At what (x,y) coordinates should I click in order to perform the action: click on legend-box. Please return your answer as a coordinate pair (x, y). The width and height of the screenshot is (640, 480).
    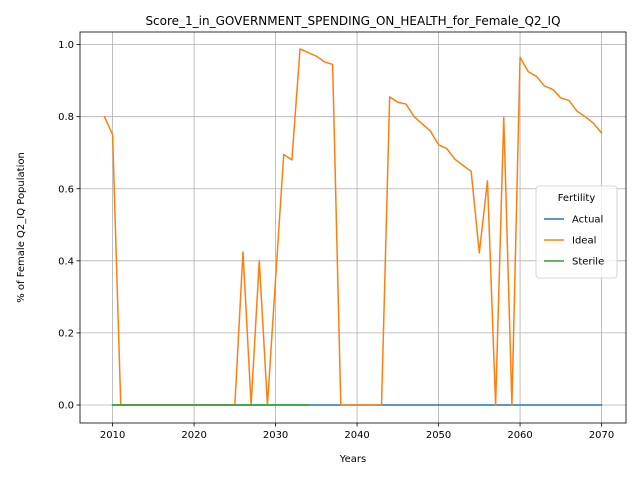
    Looking at the image, I should click on (576, 232).